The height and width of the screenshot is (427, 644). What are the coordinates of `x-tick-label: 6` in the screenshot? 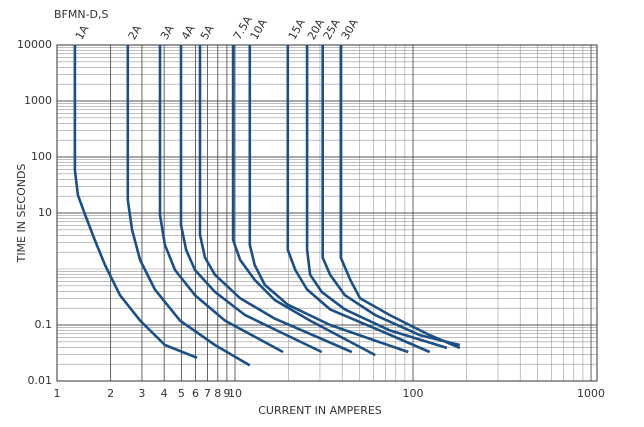 It's located at (195, 393).